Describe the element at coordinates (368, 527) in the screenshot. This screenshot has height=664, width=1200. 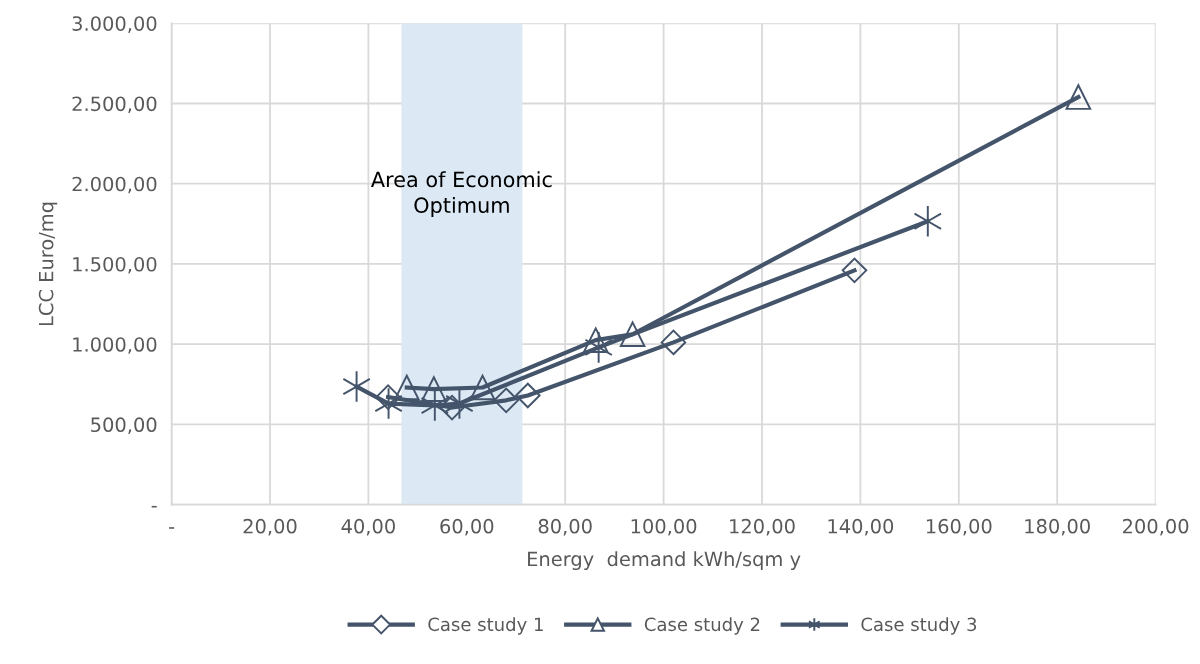
I see `x-tick-label: 40,00` at that location.